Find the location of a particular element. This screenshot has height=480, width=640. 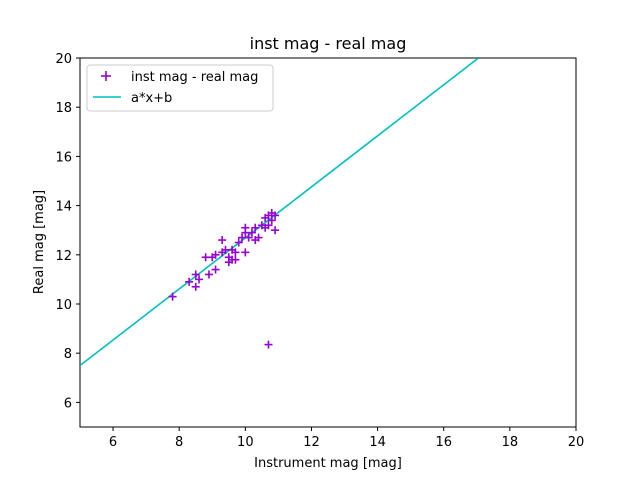

y-tick-label: 18 is located at coordinates (63, 108).